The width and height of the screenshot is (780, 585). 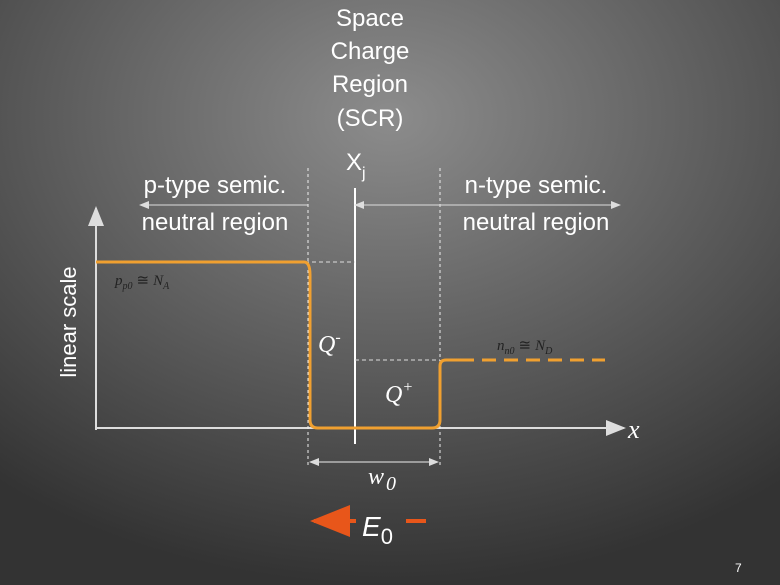 What do you see at coordinates (738, 568) in the screenshot?
I see `page-number: 7` at bounding box center [738, 568].